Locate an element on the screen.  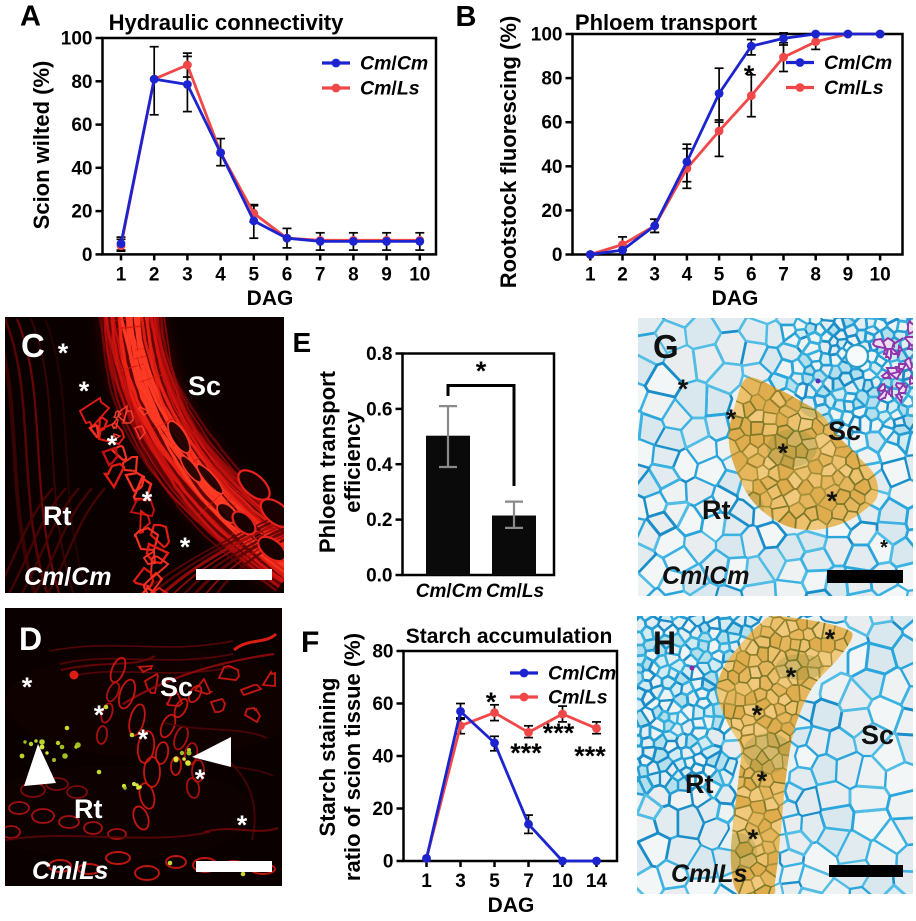
svg-text: 0.2 is located at coordinates (379, 520).